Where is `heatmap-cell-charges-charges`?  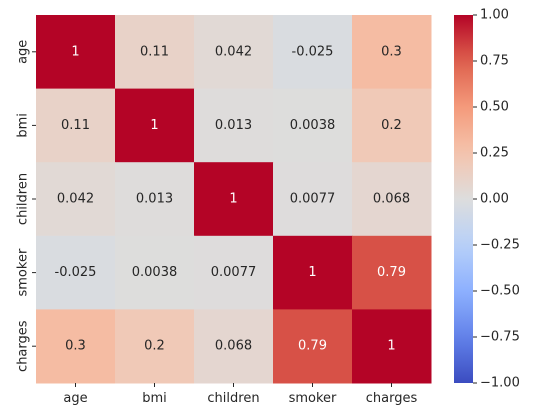 heatmap-cell-charges-charges is located at coordinates (392, 346).